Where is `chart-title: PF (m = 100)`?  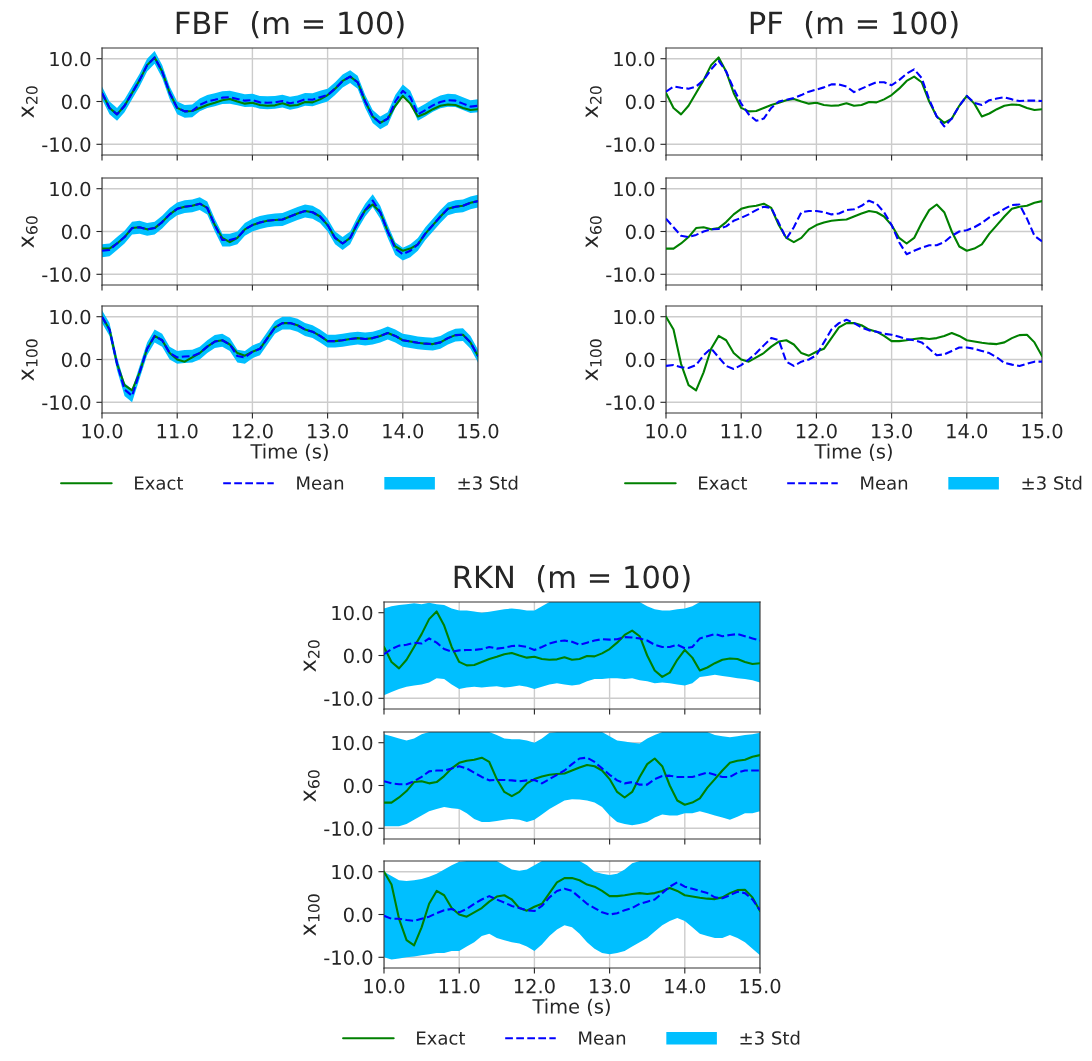
chart-title: PF (m = 100) is located at coordinates (854, 24).